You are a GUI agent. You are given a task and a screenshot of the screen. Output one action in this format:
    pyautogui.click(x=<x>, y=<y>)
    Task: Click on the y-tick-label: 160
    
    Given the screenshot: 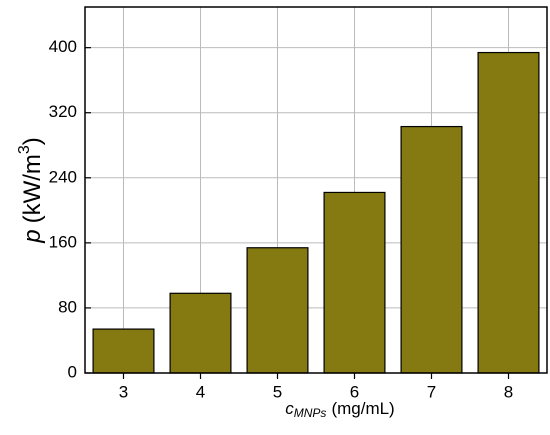 What is the action you would take?
    pyautogui.click(x=63, y=241)
    